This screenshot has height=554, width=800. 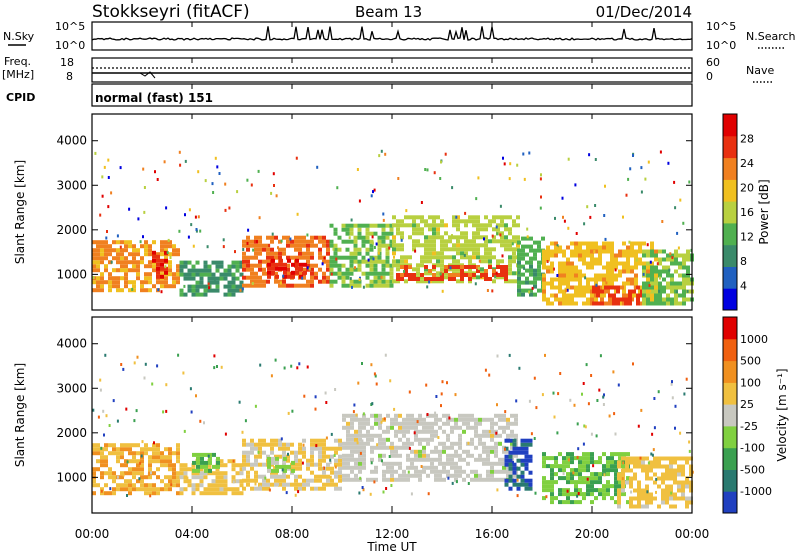 I want to click on y-tick-label: 4000, so click(x=71, y=344).